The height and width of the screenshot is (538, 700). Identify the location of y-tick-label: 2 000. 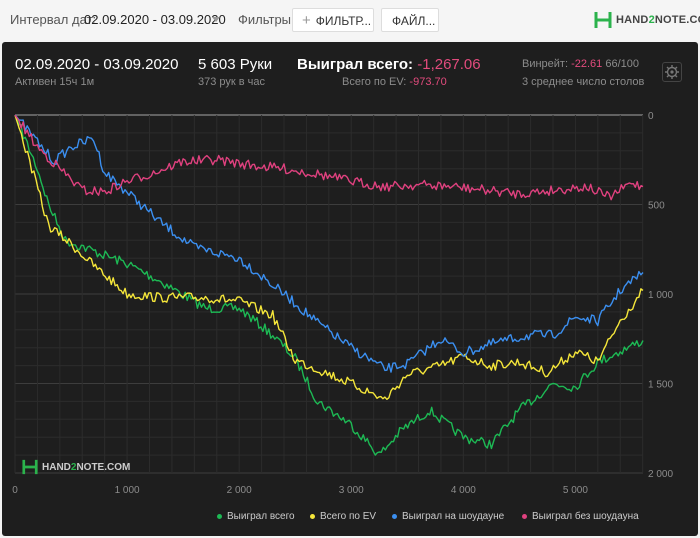
(660, 474).